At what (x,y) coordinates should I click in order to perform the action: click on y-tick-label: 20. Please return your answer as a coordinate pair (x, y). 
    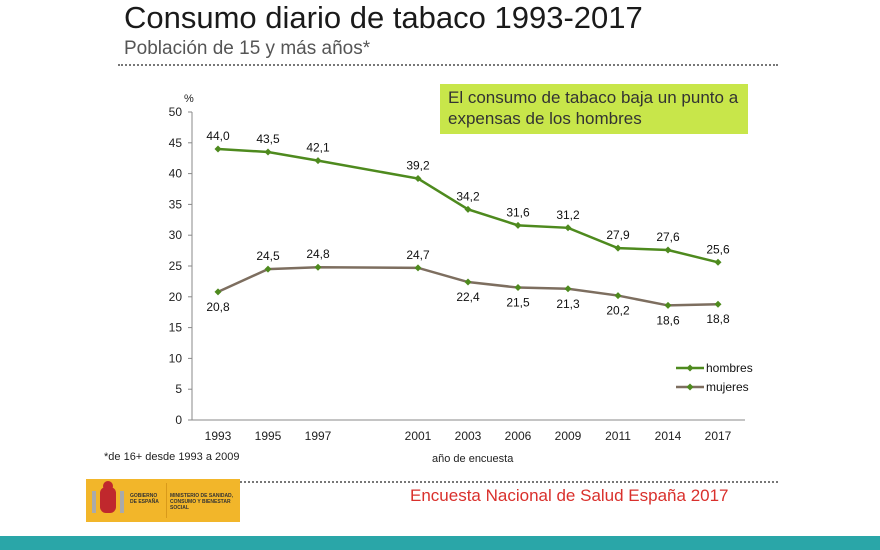
    Looking at the image, I should click on (176, 297).